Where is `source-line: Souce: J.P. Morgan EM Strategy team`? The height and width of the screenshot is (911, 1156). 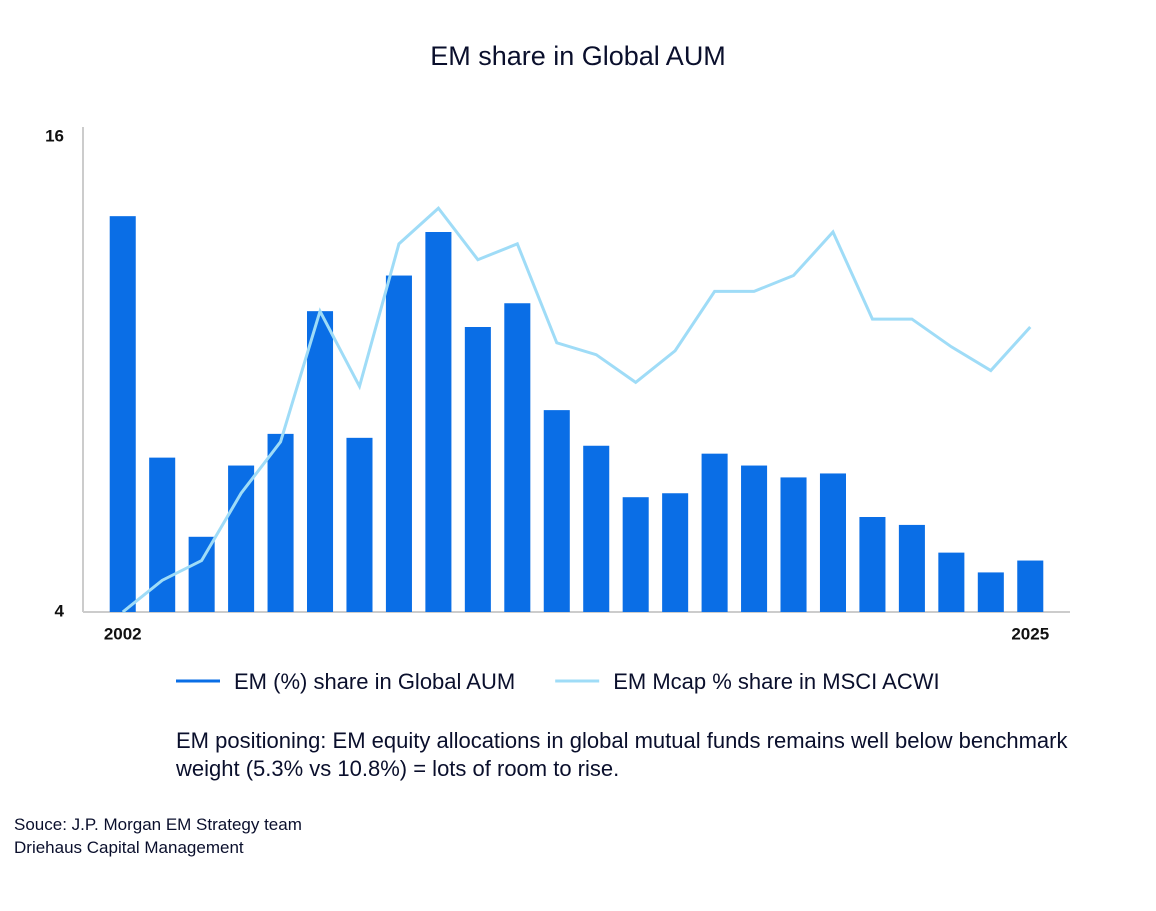
source-line: Souce: J.P. Morgan EM Strategy team is located at coordinates (158, 824).